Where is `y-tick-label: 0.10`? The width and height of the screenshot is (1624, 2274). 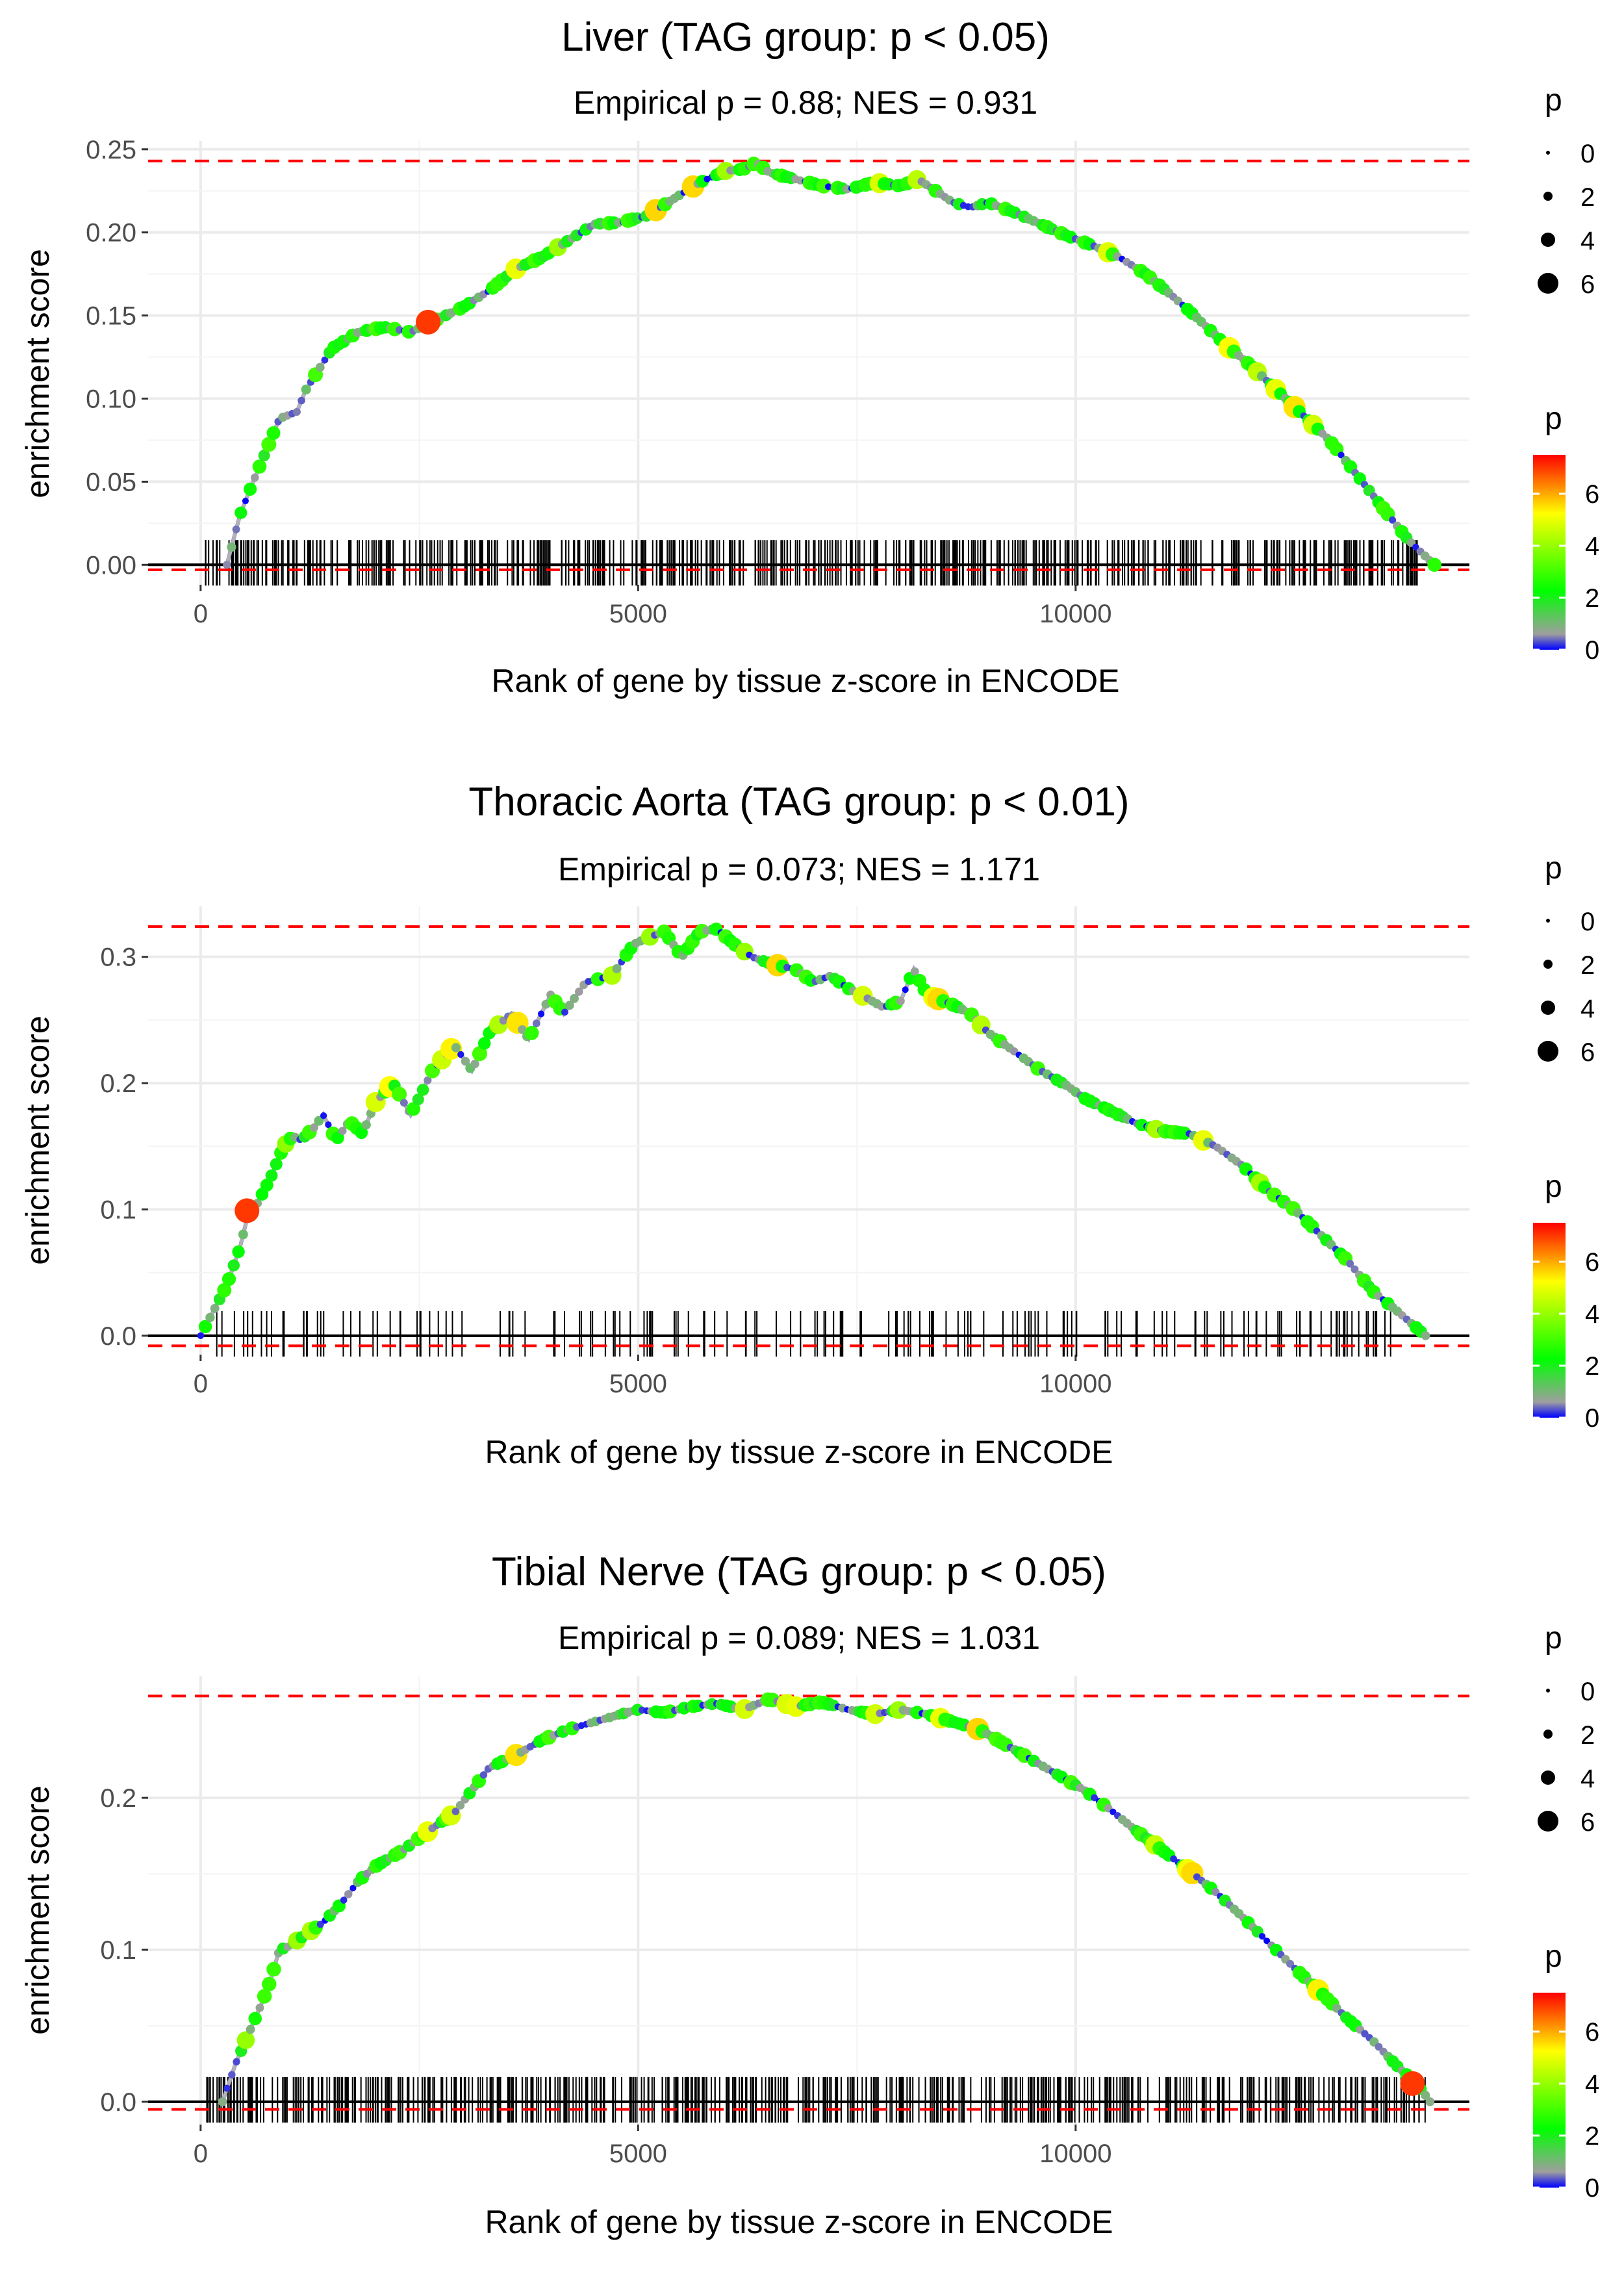 y-tick-label: 0.10 is located at coordinates (111, 399).